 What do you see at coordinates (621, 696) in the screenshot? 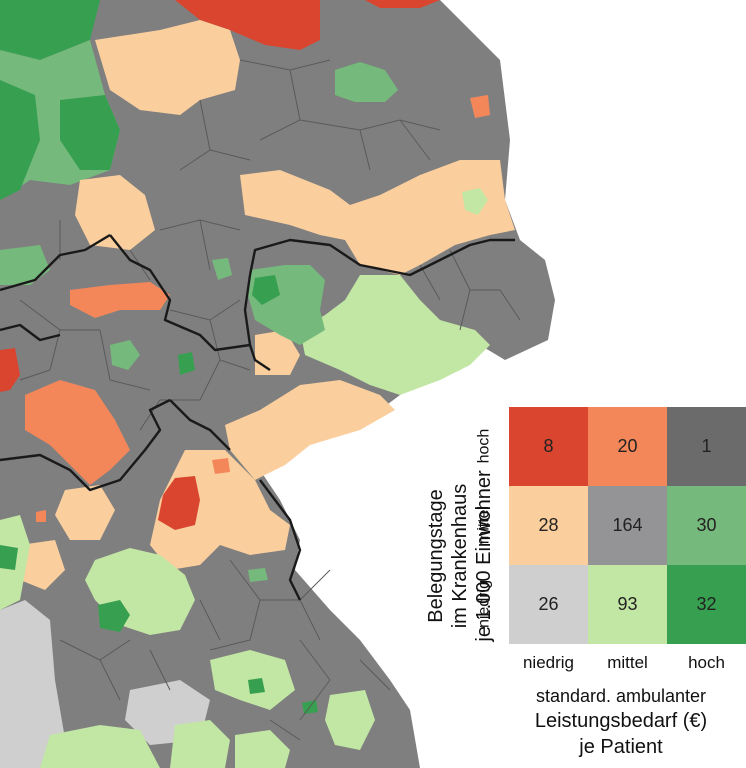
I see `legend-x-title-line: standard. ambulanter` at bounding box center [621, 696].